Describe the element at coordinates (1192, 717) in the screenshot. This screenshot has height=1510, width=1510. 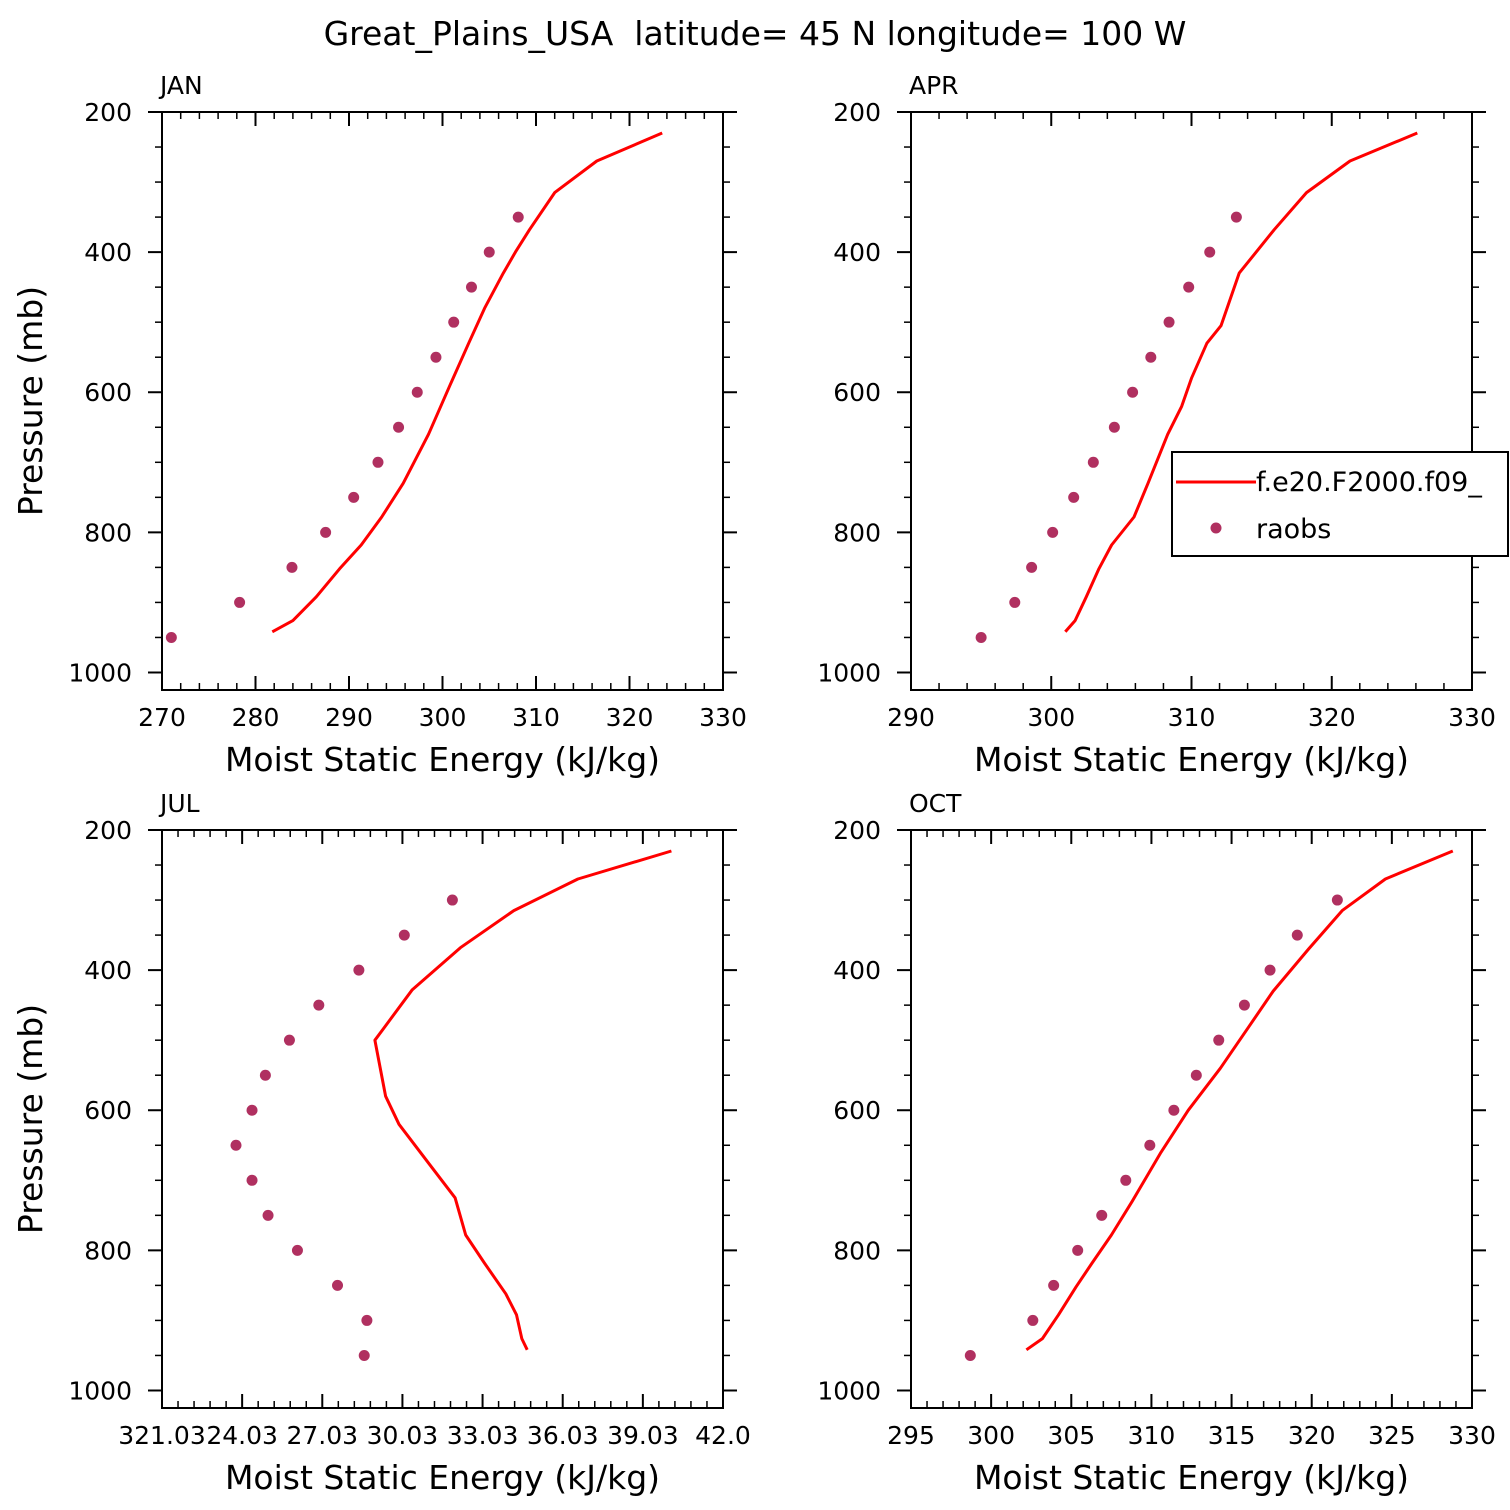
I see `x-tick-label: 310` at that location.